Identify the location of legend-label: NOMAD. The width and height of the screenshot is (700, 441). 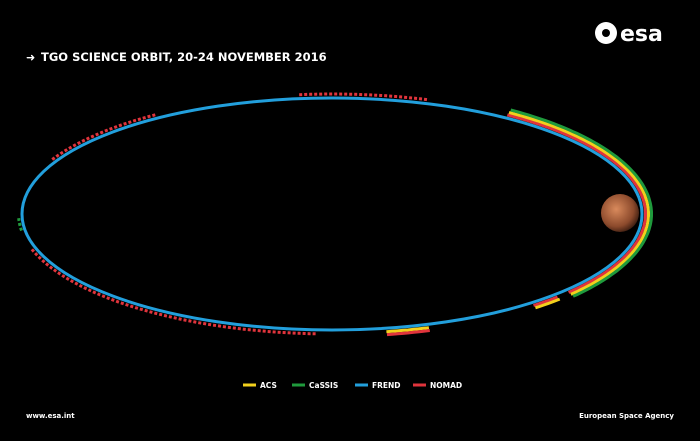
(446, 385).